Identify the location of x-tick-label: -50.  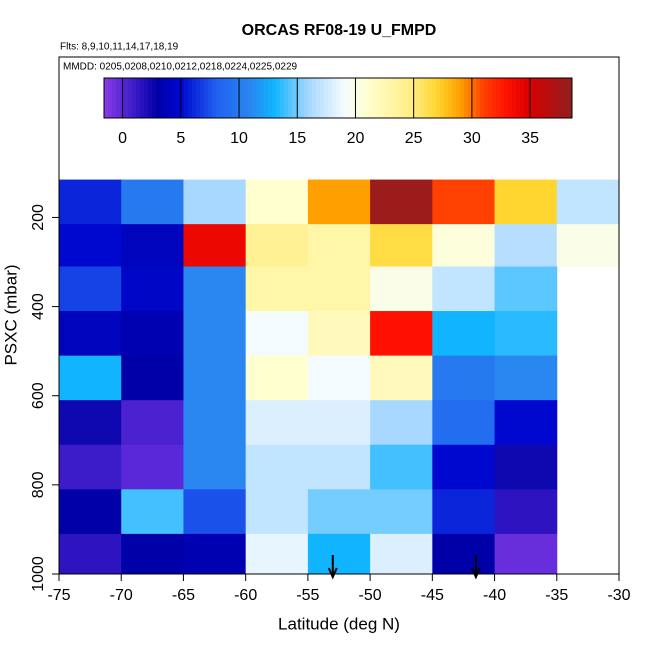
(370, 595).